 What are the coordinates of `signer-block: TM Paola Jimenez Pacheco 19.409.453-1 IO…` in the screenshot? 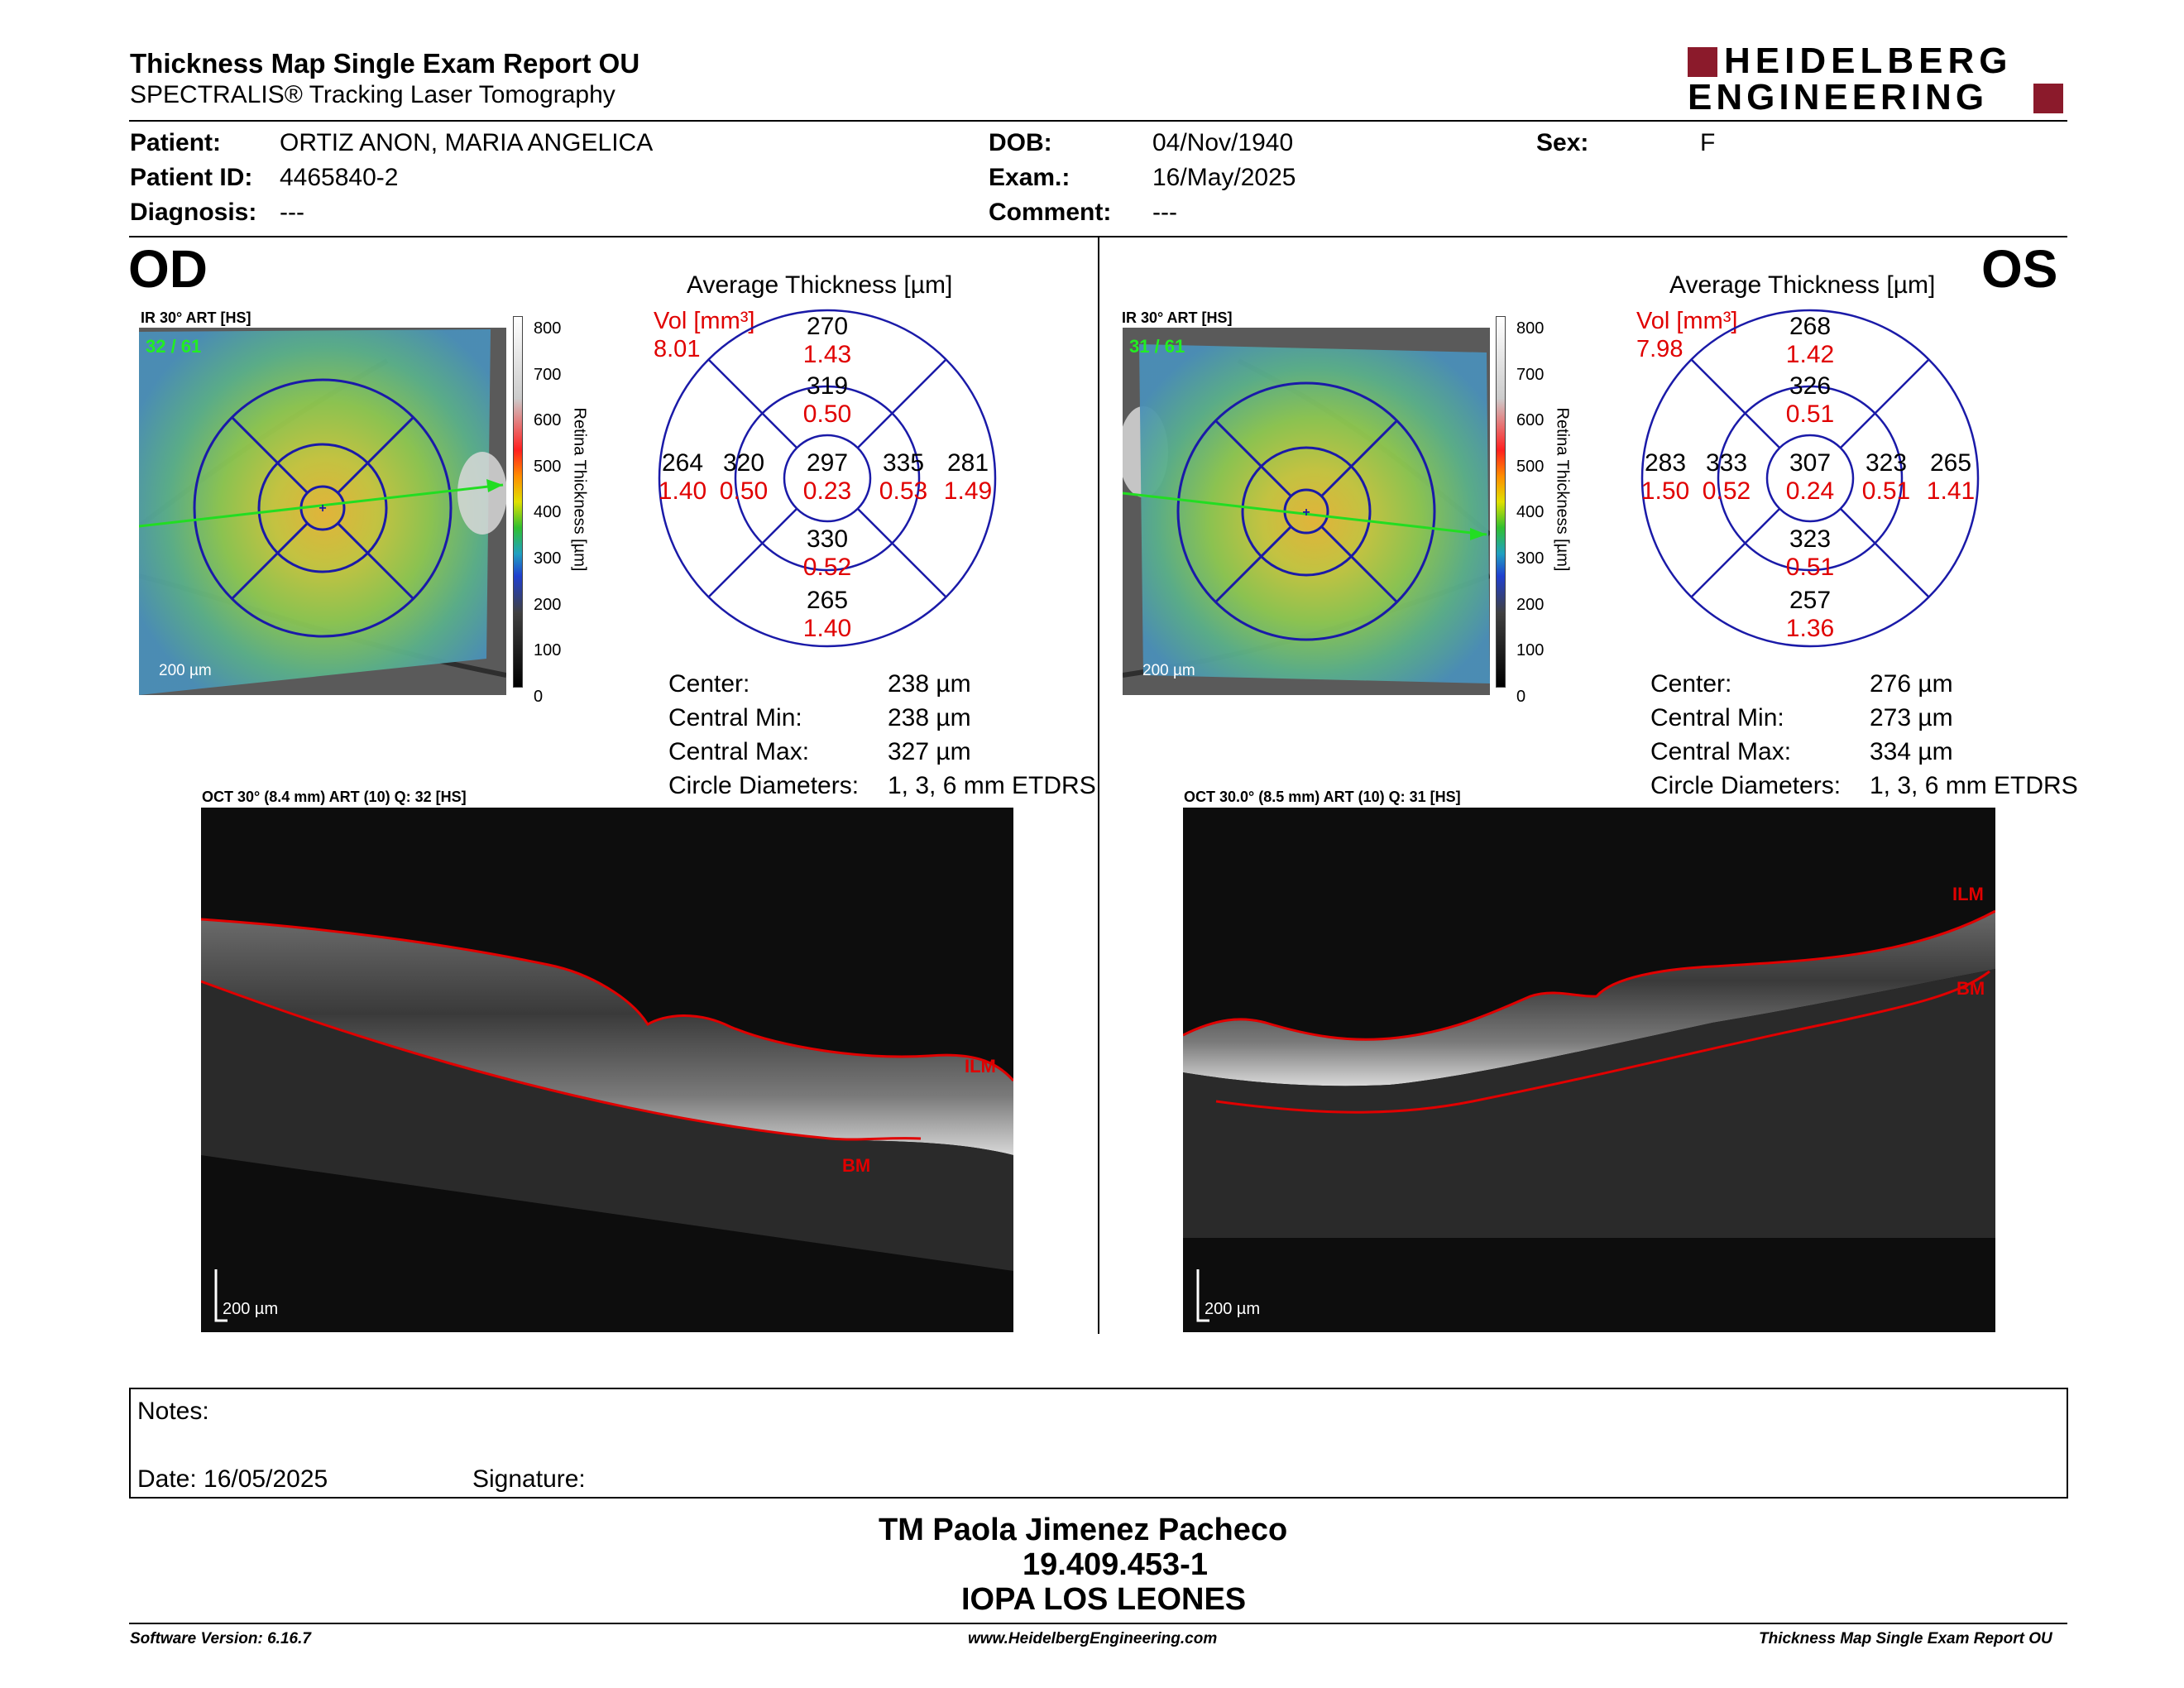 It's located at (1092, 1565).